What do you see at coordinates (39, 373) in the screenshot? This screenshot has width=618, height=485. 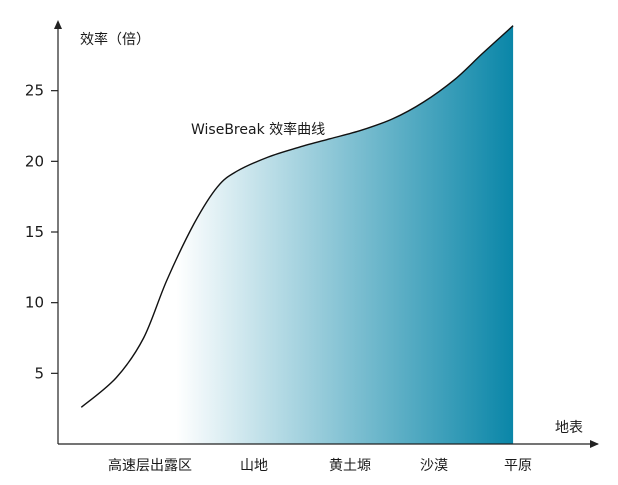 I see `y-tick-label: 5` at bounding box center [39, 373].